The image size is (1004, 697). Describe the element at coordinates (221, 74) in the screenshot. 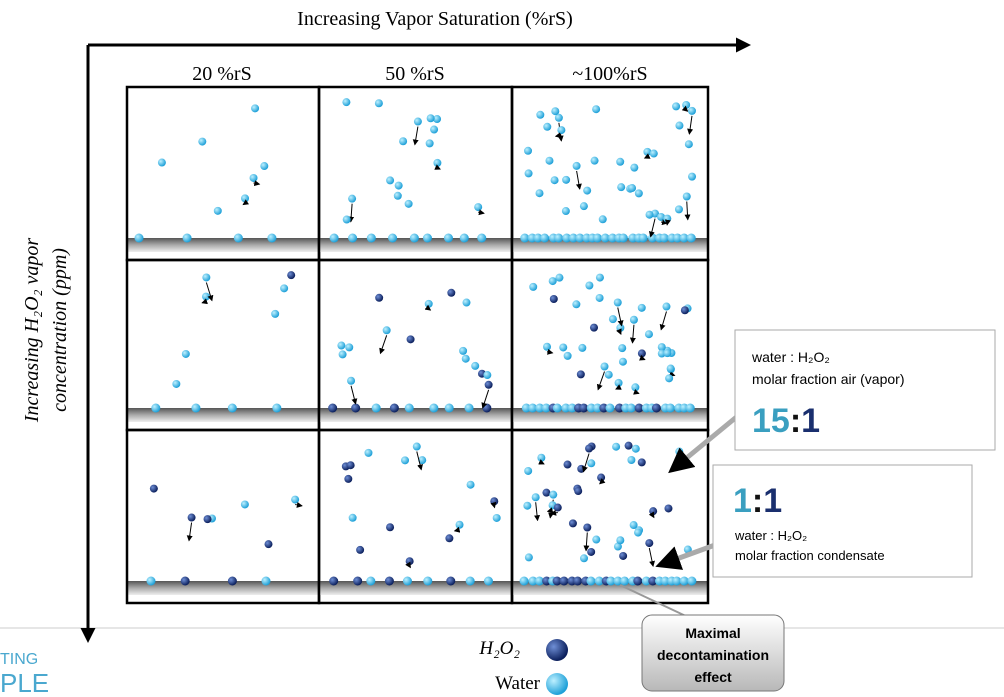

I see `column-header: 20 %rS` at that location.